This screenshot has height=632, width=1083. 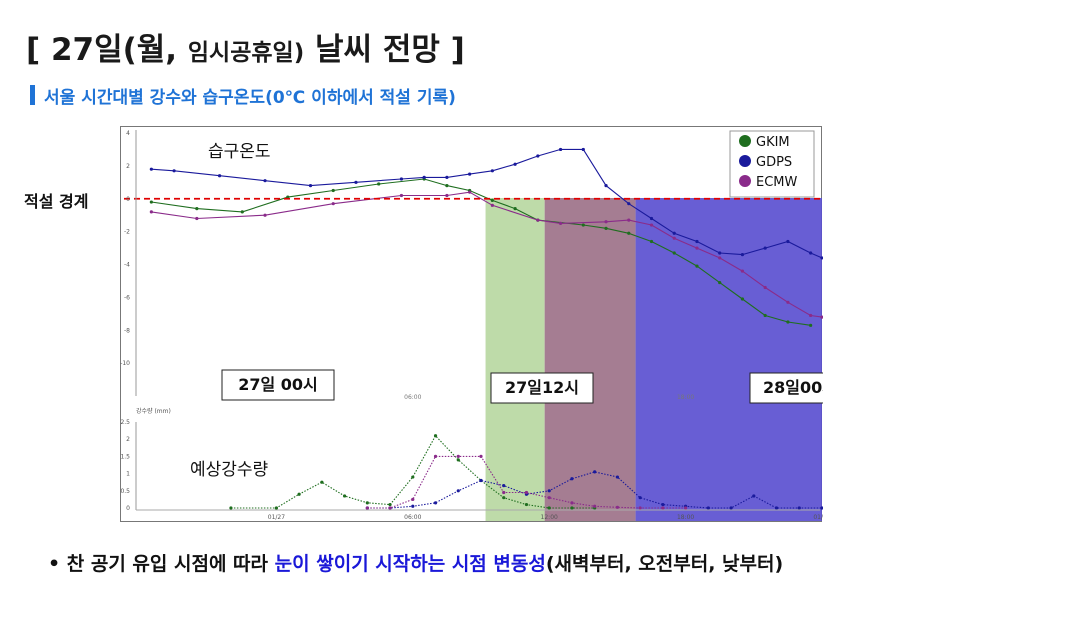 I want to click on period-band-blue, so click(x=728, y=359).